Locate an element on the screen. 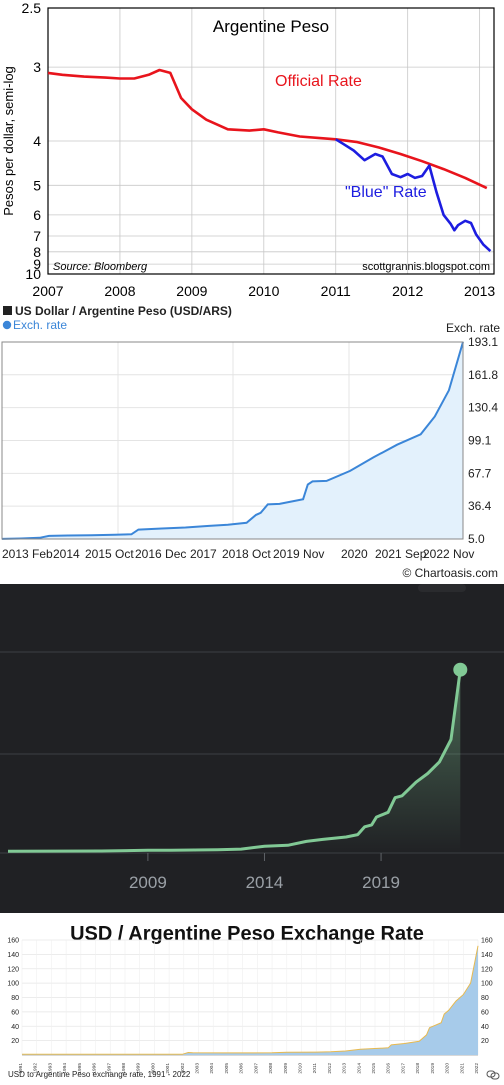 This screenshot has height=1085, width=504. chart2-x-tick-label: 2018 Oct is located at coordinates (246, 554).